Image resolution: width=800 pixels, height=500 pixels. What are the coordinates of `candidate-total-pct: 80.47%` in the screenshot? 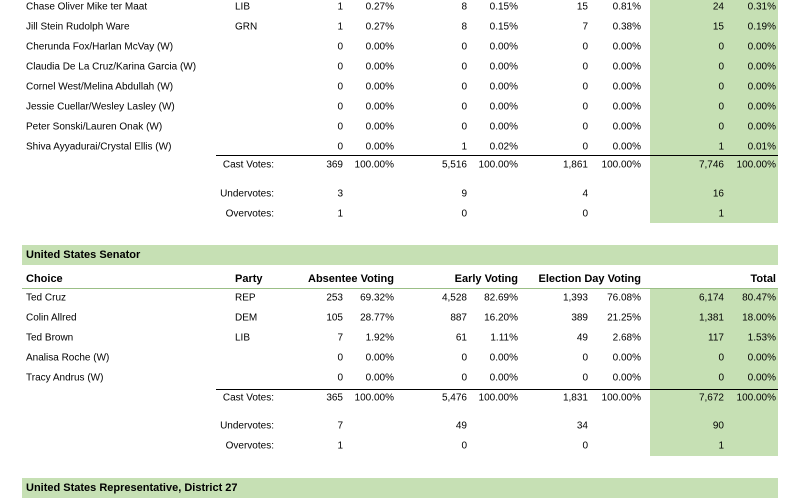 It's located at (759, 298).